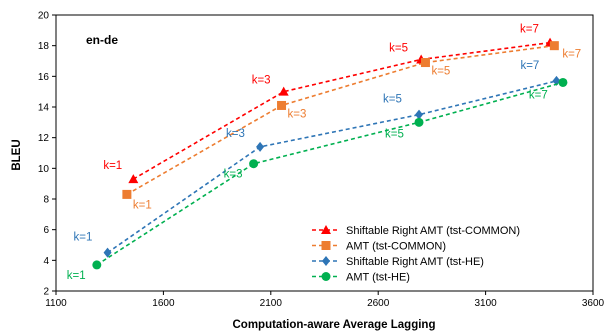 This screenshot has width=608, height=333. I want to click on data-label-3-3: k=5, so click(392, 100).